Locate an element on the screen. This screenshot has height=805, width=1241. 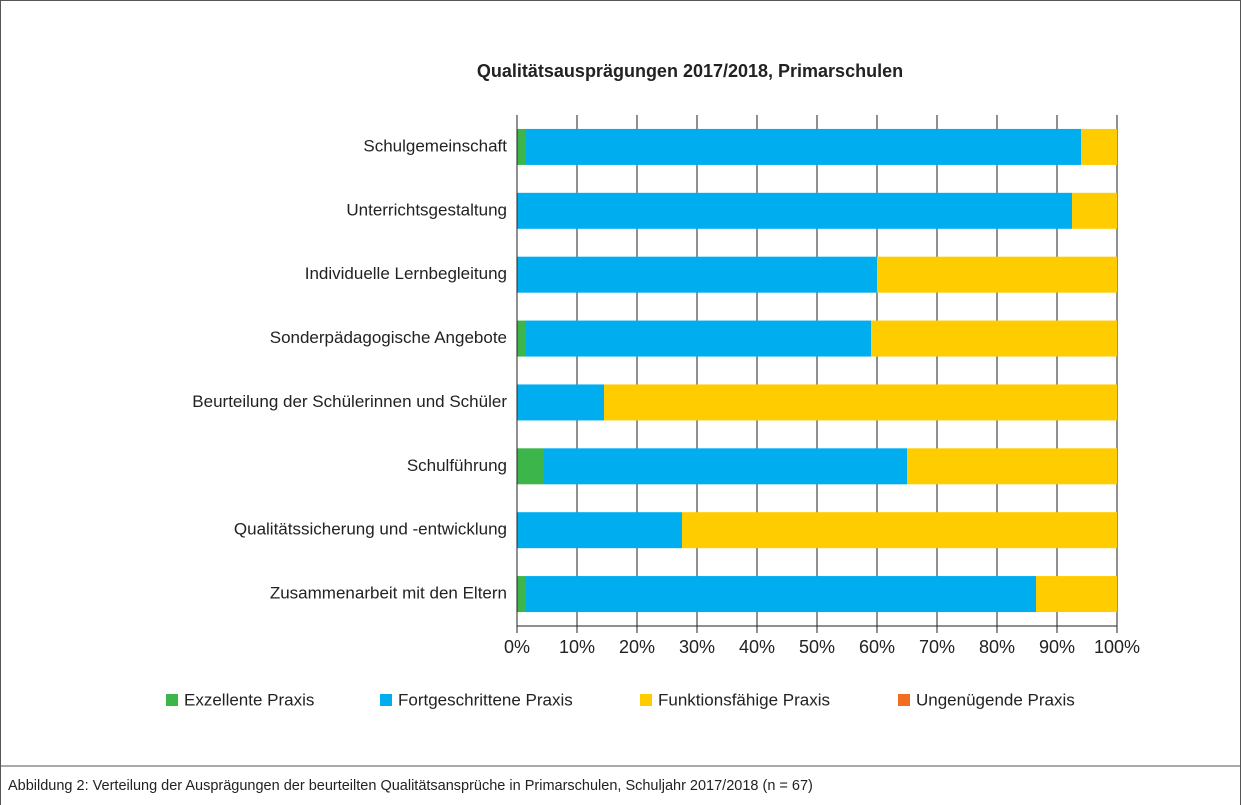
y-tick-label: Sonderpädagogische Angebote is located at coordinates (388, 337).